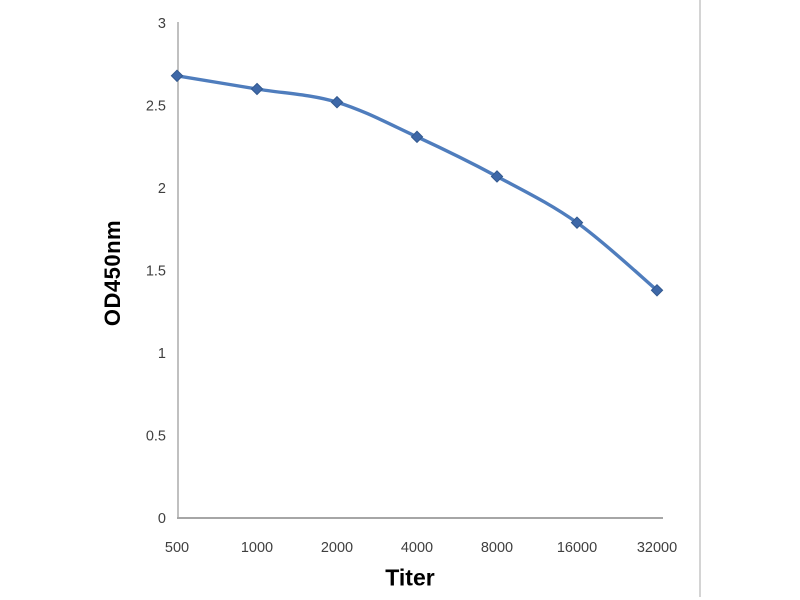  Describe the element at coordinates (162, 354) in the screenshot. I see `y-tick-label: 1` at that location.